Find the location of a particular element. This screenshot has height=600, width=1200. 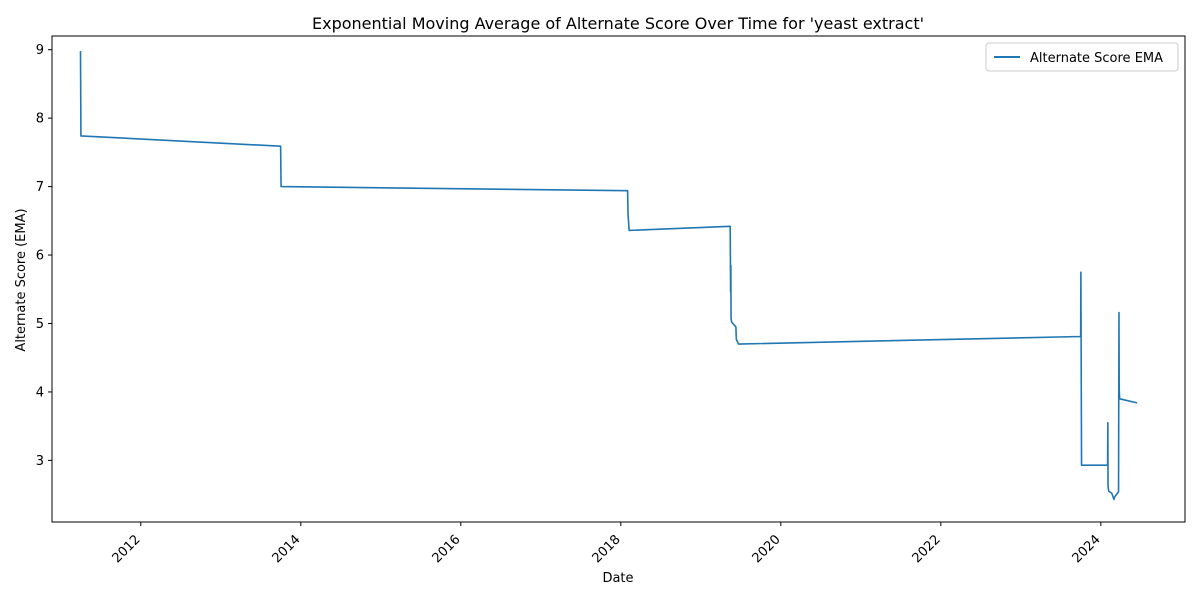

x-tick-label: 2014 is located at coordinates (287, 549).